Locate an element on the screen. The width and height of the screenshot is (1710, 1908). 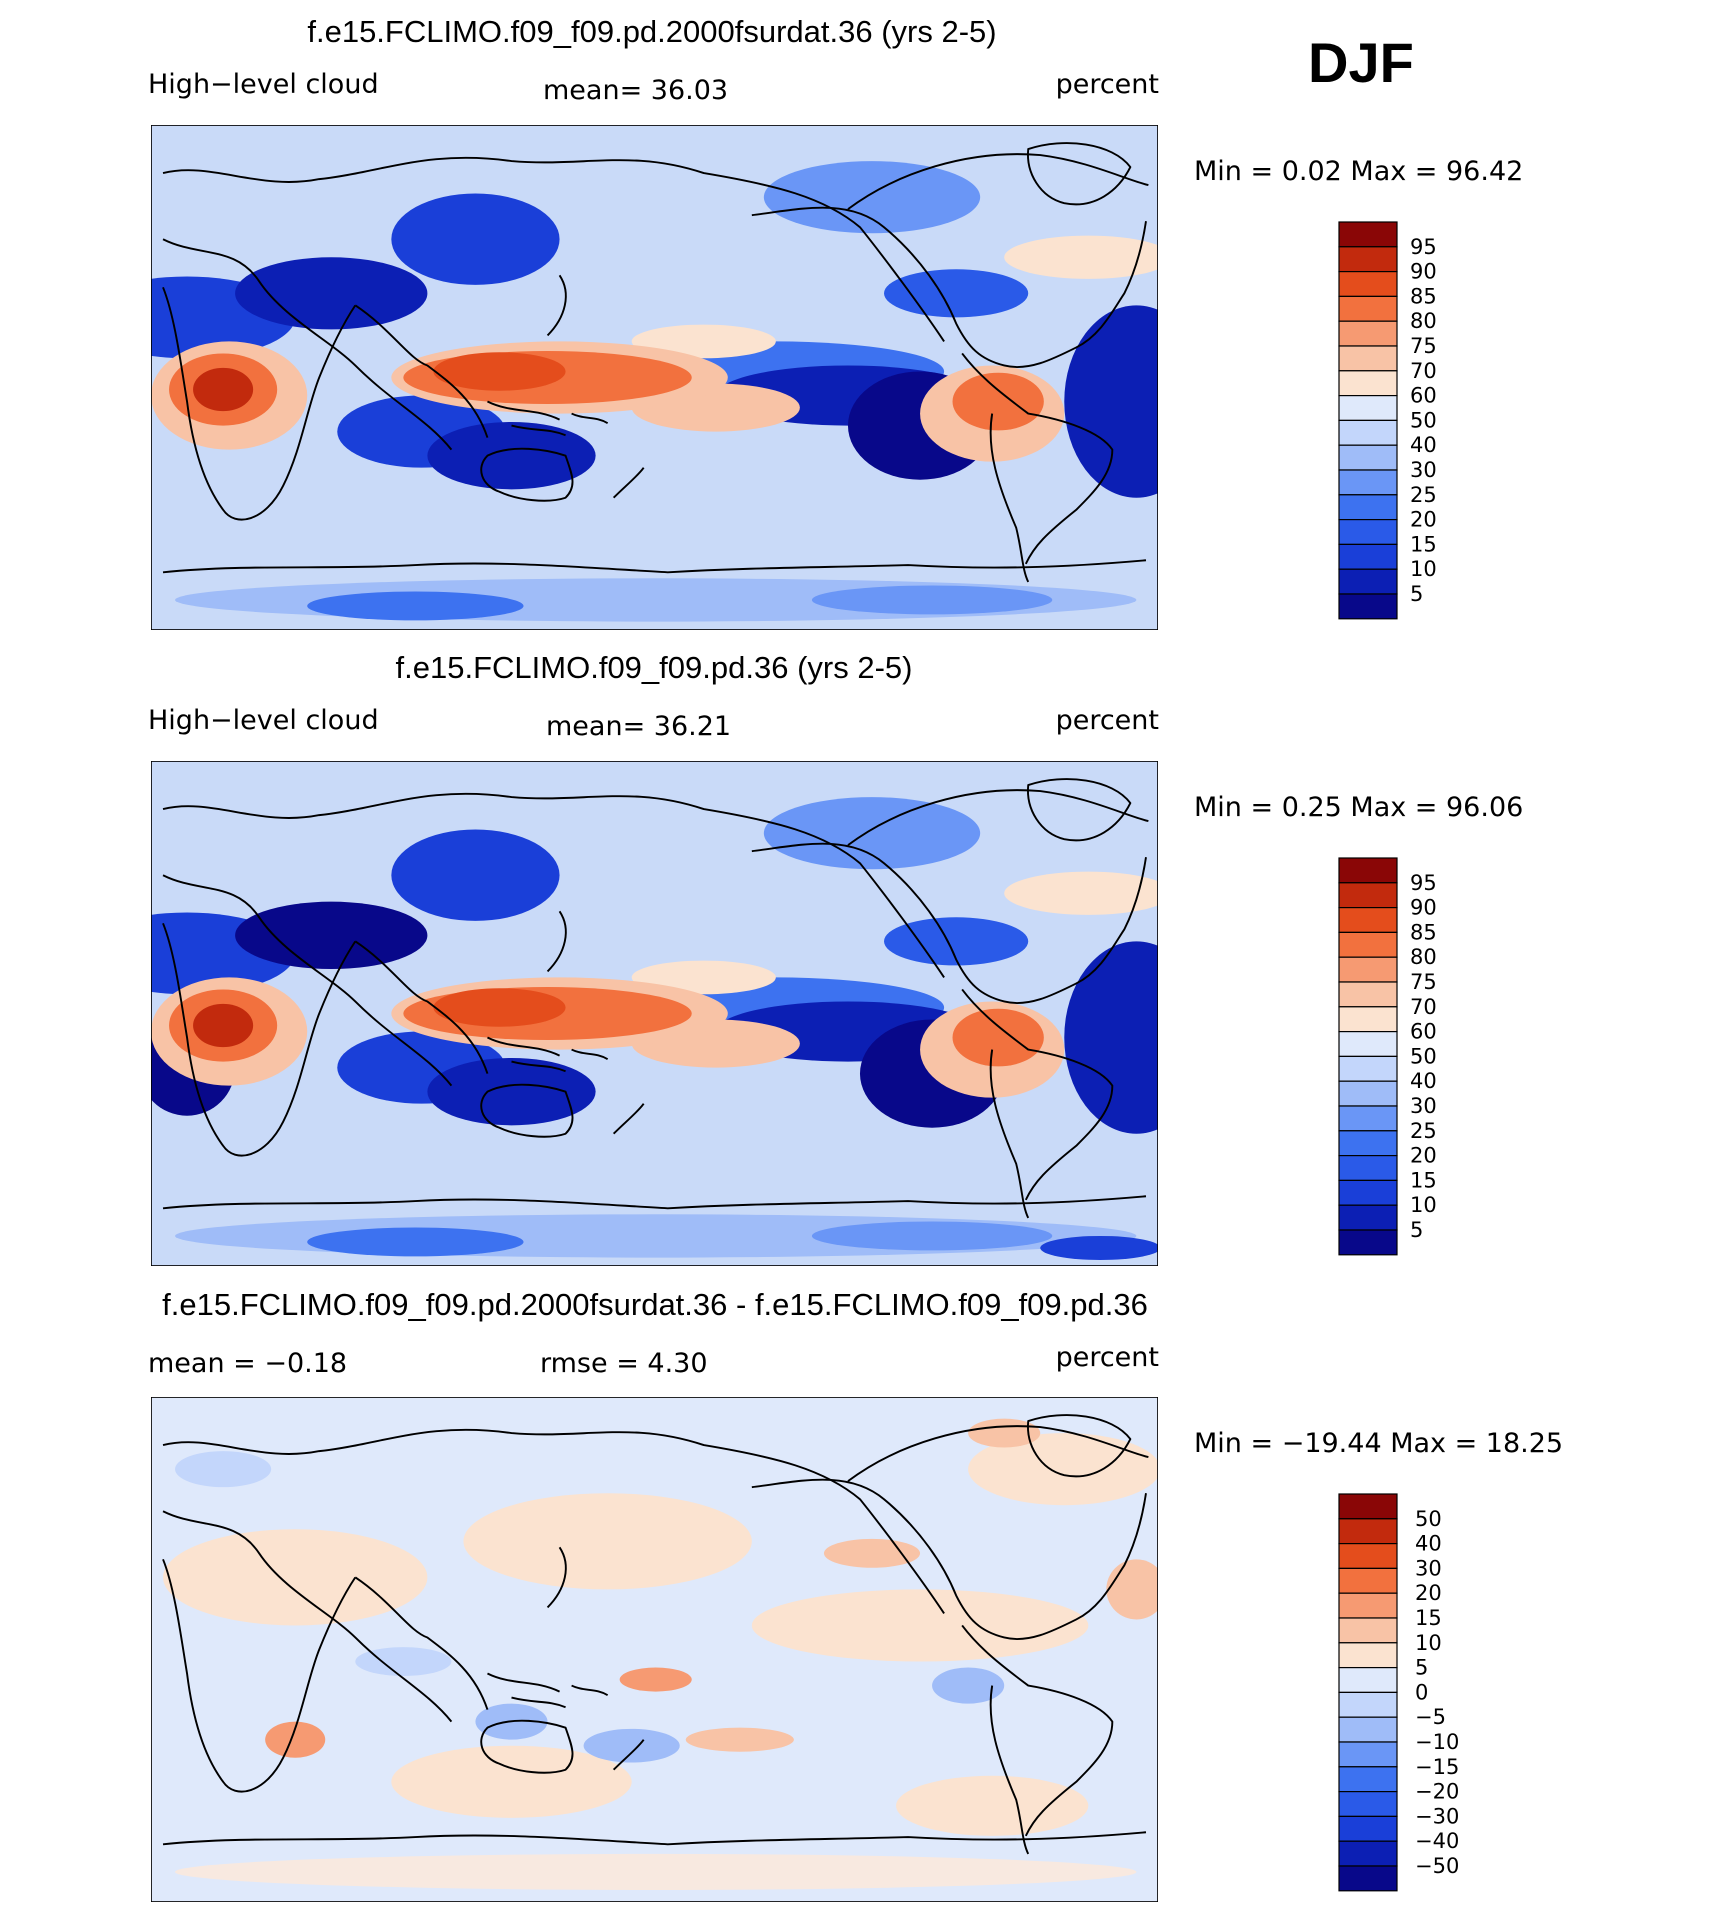
panel-2-colorbar-tick-label: 40 is located at coordinates (1423, 1081).